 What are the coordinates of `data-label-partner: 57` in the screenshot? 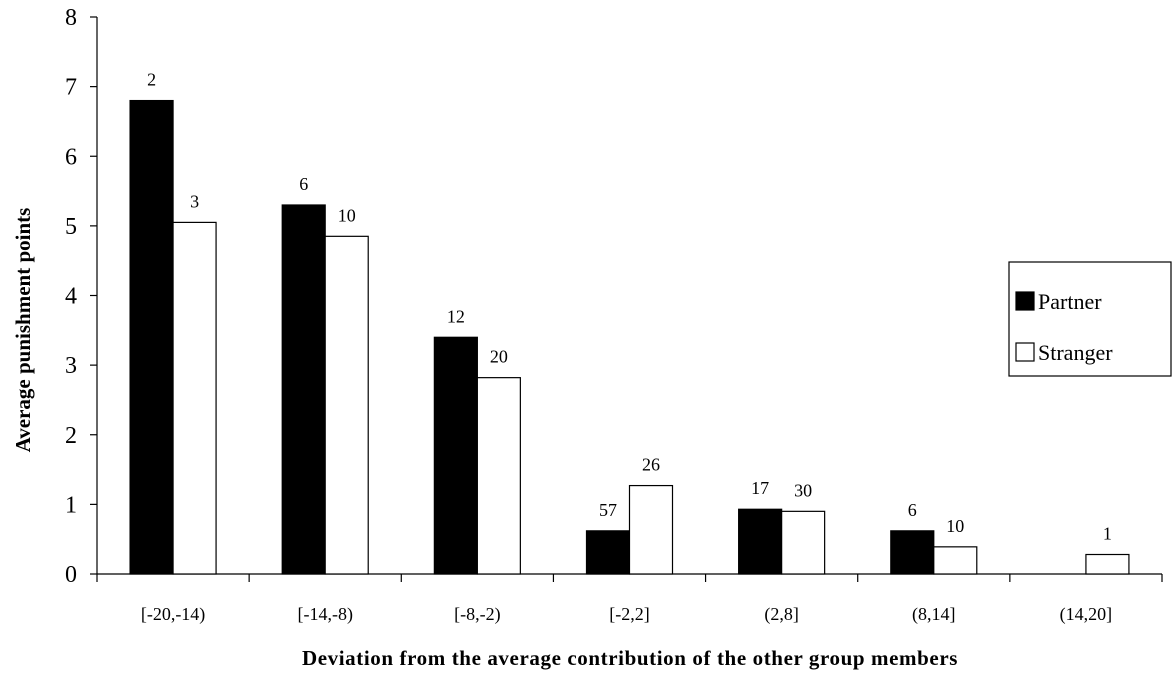 It's located at (608, 510).